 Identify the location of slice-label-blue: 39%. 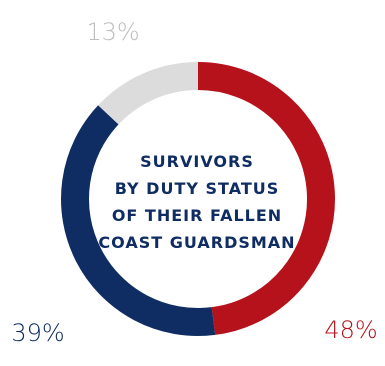
(37, 333).